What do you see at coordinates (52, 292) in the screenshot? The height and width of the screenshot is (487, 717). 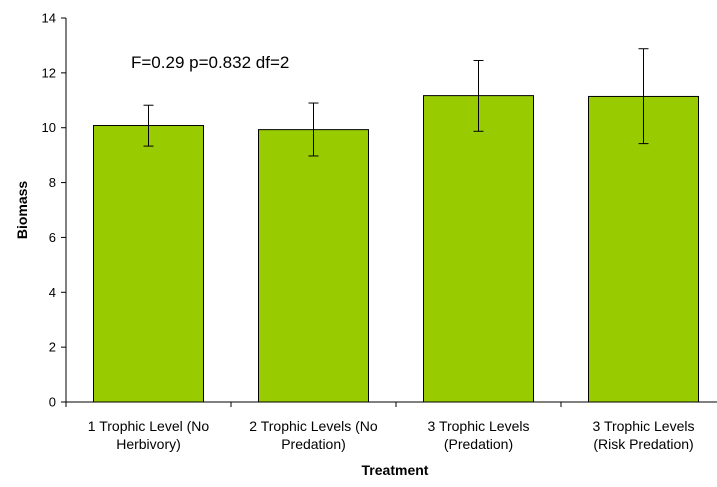 I see `y-tick-label: 4` at bounding box center [52, 292].